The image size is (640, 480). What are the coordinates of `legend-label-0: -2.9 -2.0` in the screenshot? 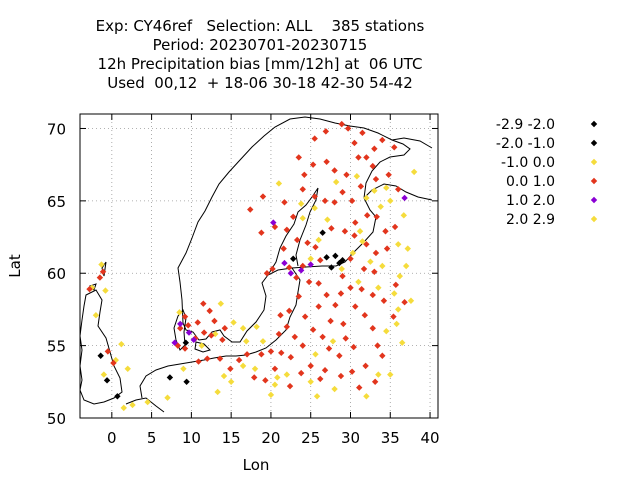 It's located at (525, 125).